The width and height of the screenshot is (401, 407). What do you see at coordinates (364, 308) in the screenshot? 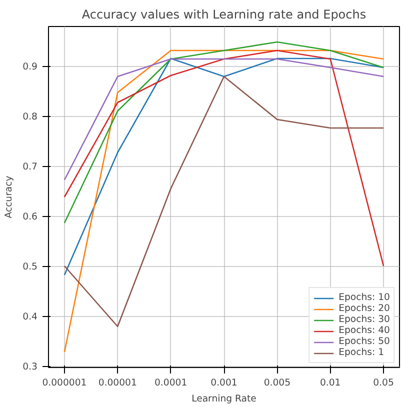
I see `legend-label: Epochs: 20` at bounding box center [364, 308].